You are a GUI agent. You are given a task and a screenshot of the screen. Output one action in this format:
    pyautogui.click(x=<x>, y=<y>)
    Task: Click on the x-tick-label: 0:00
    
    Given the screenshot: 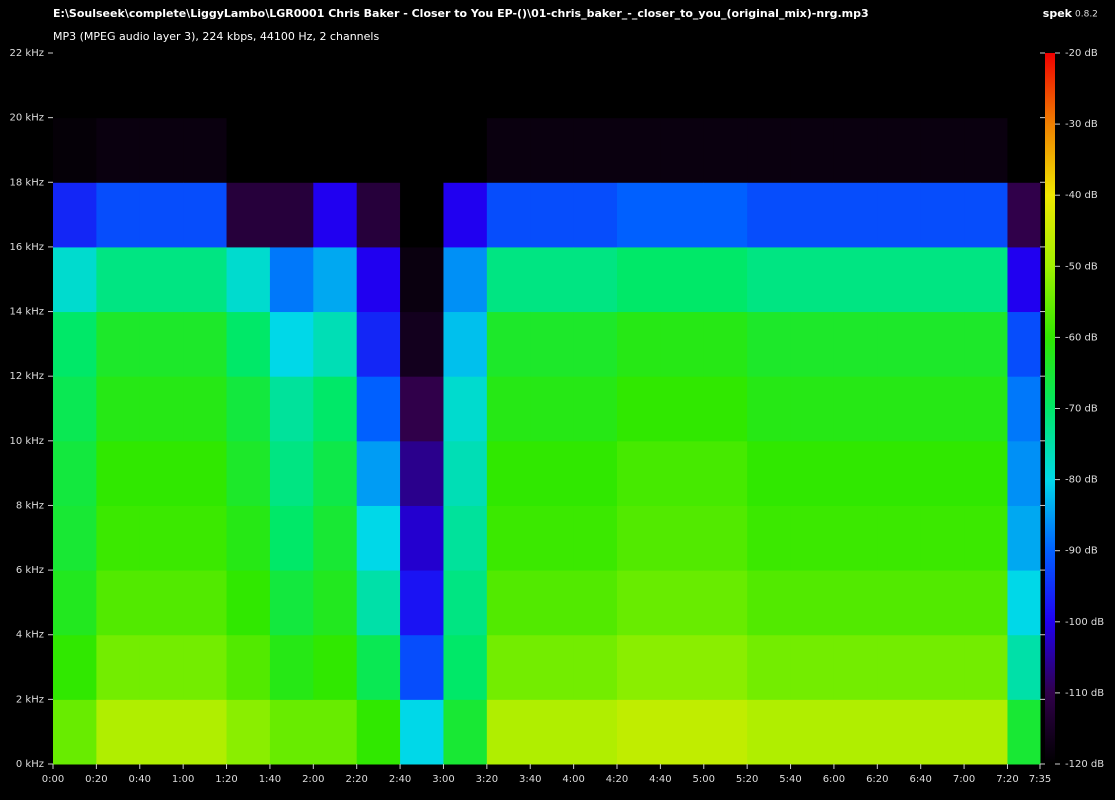 What is the action you would take?
    pyautogui.click(x=53, y=779)
    